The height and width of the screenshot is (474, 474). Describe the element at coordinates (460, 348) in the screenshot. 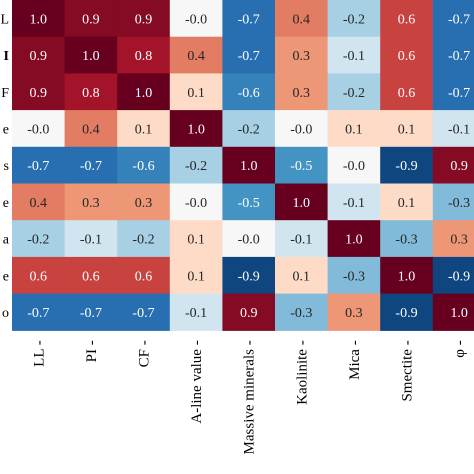

I see `x-tick-label: φ -` at that location.